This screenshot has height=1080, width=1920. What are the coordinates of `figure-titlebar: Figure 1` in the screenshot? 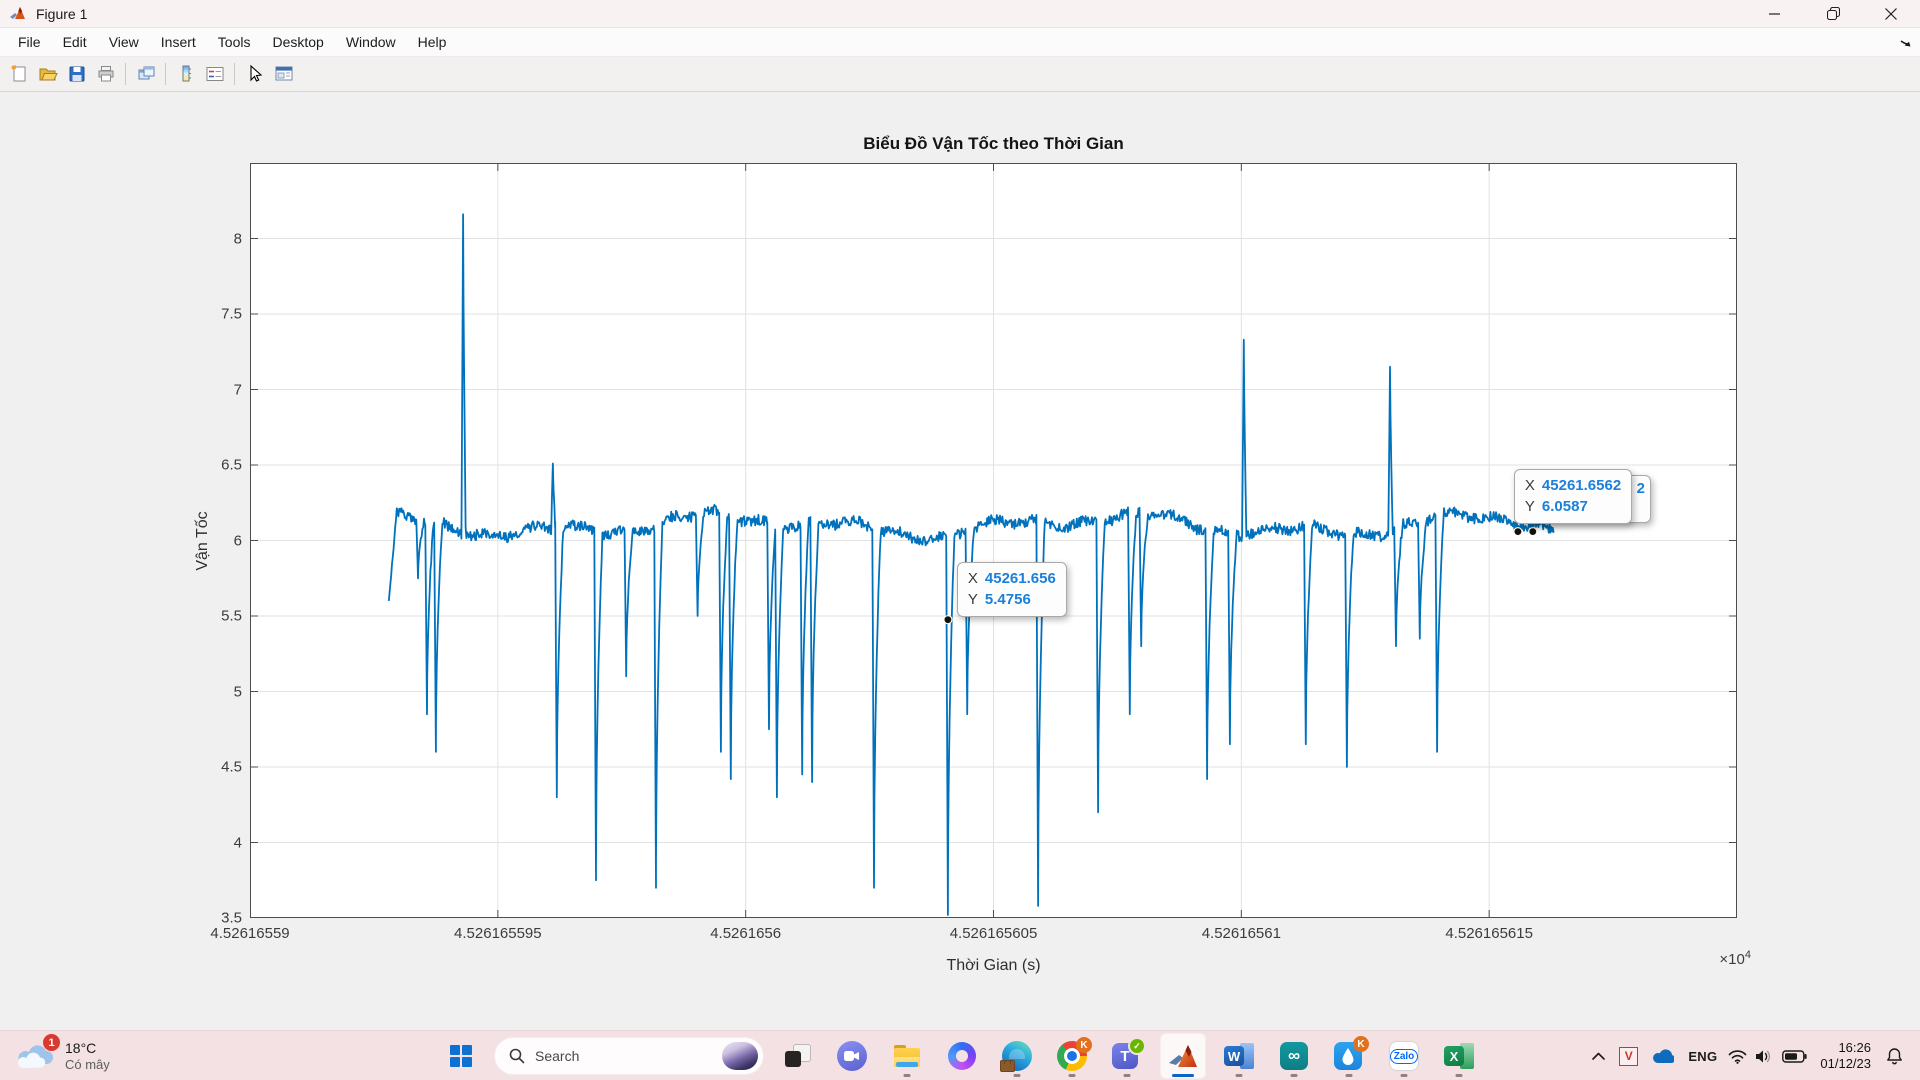 It's located at (960, 14).